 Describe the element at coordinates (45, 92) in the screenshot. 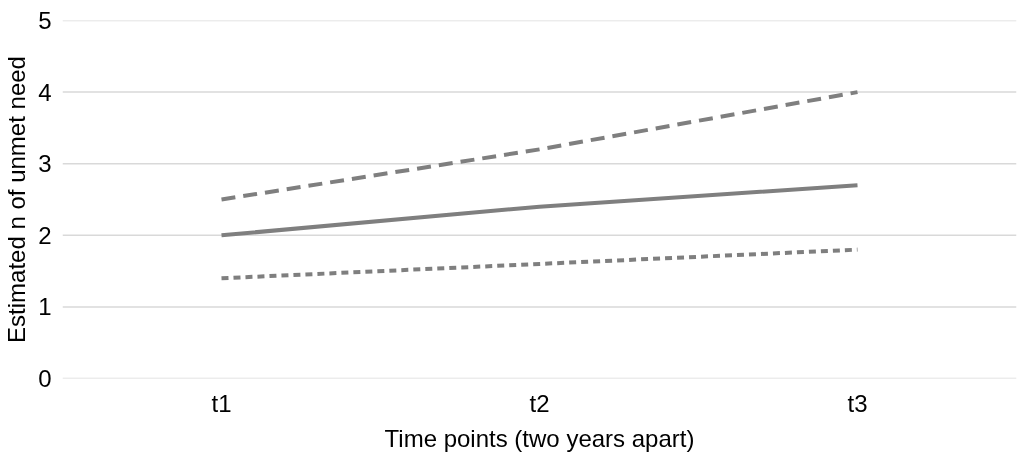

I see `y-tick-label: 4` at that location.